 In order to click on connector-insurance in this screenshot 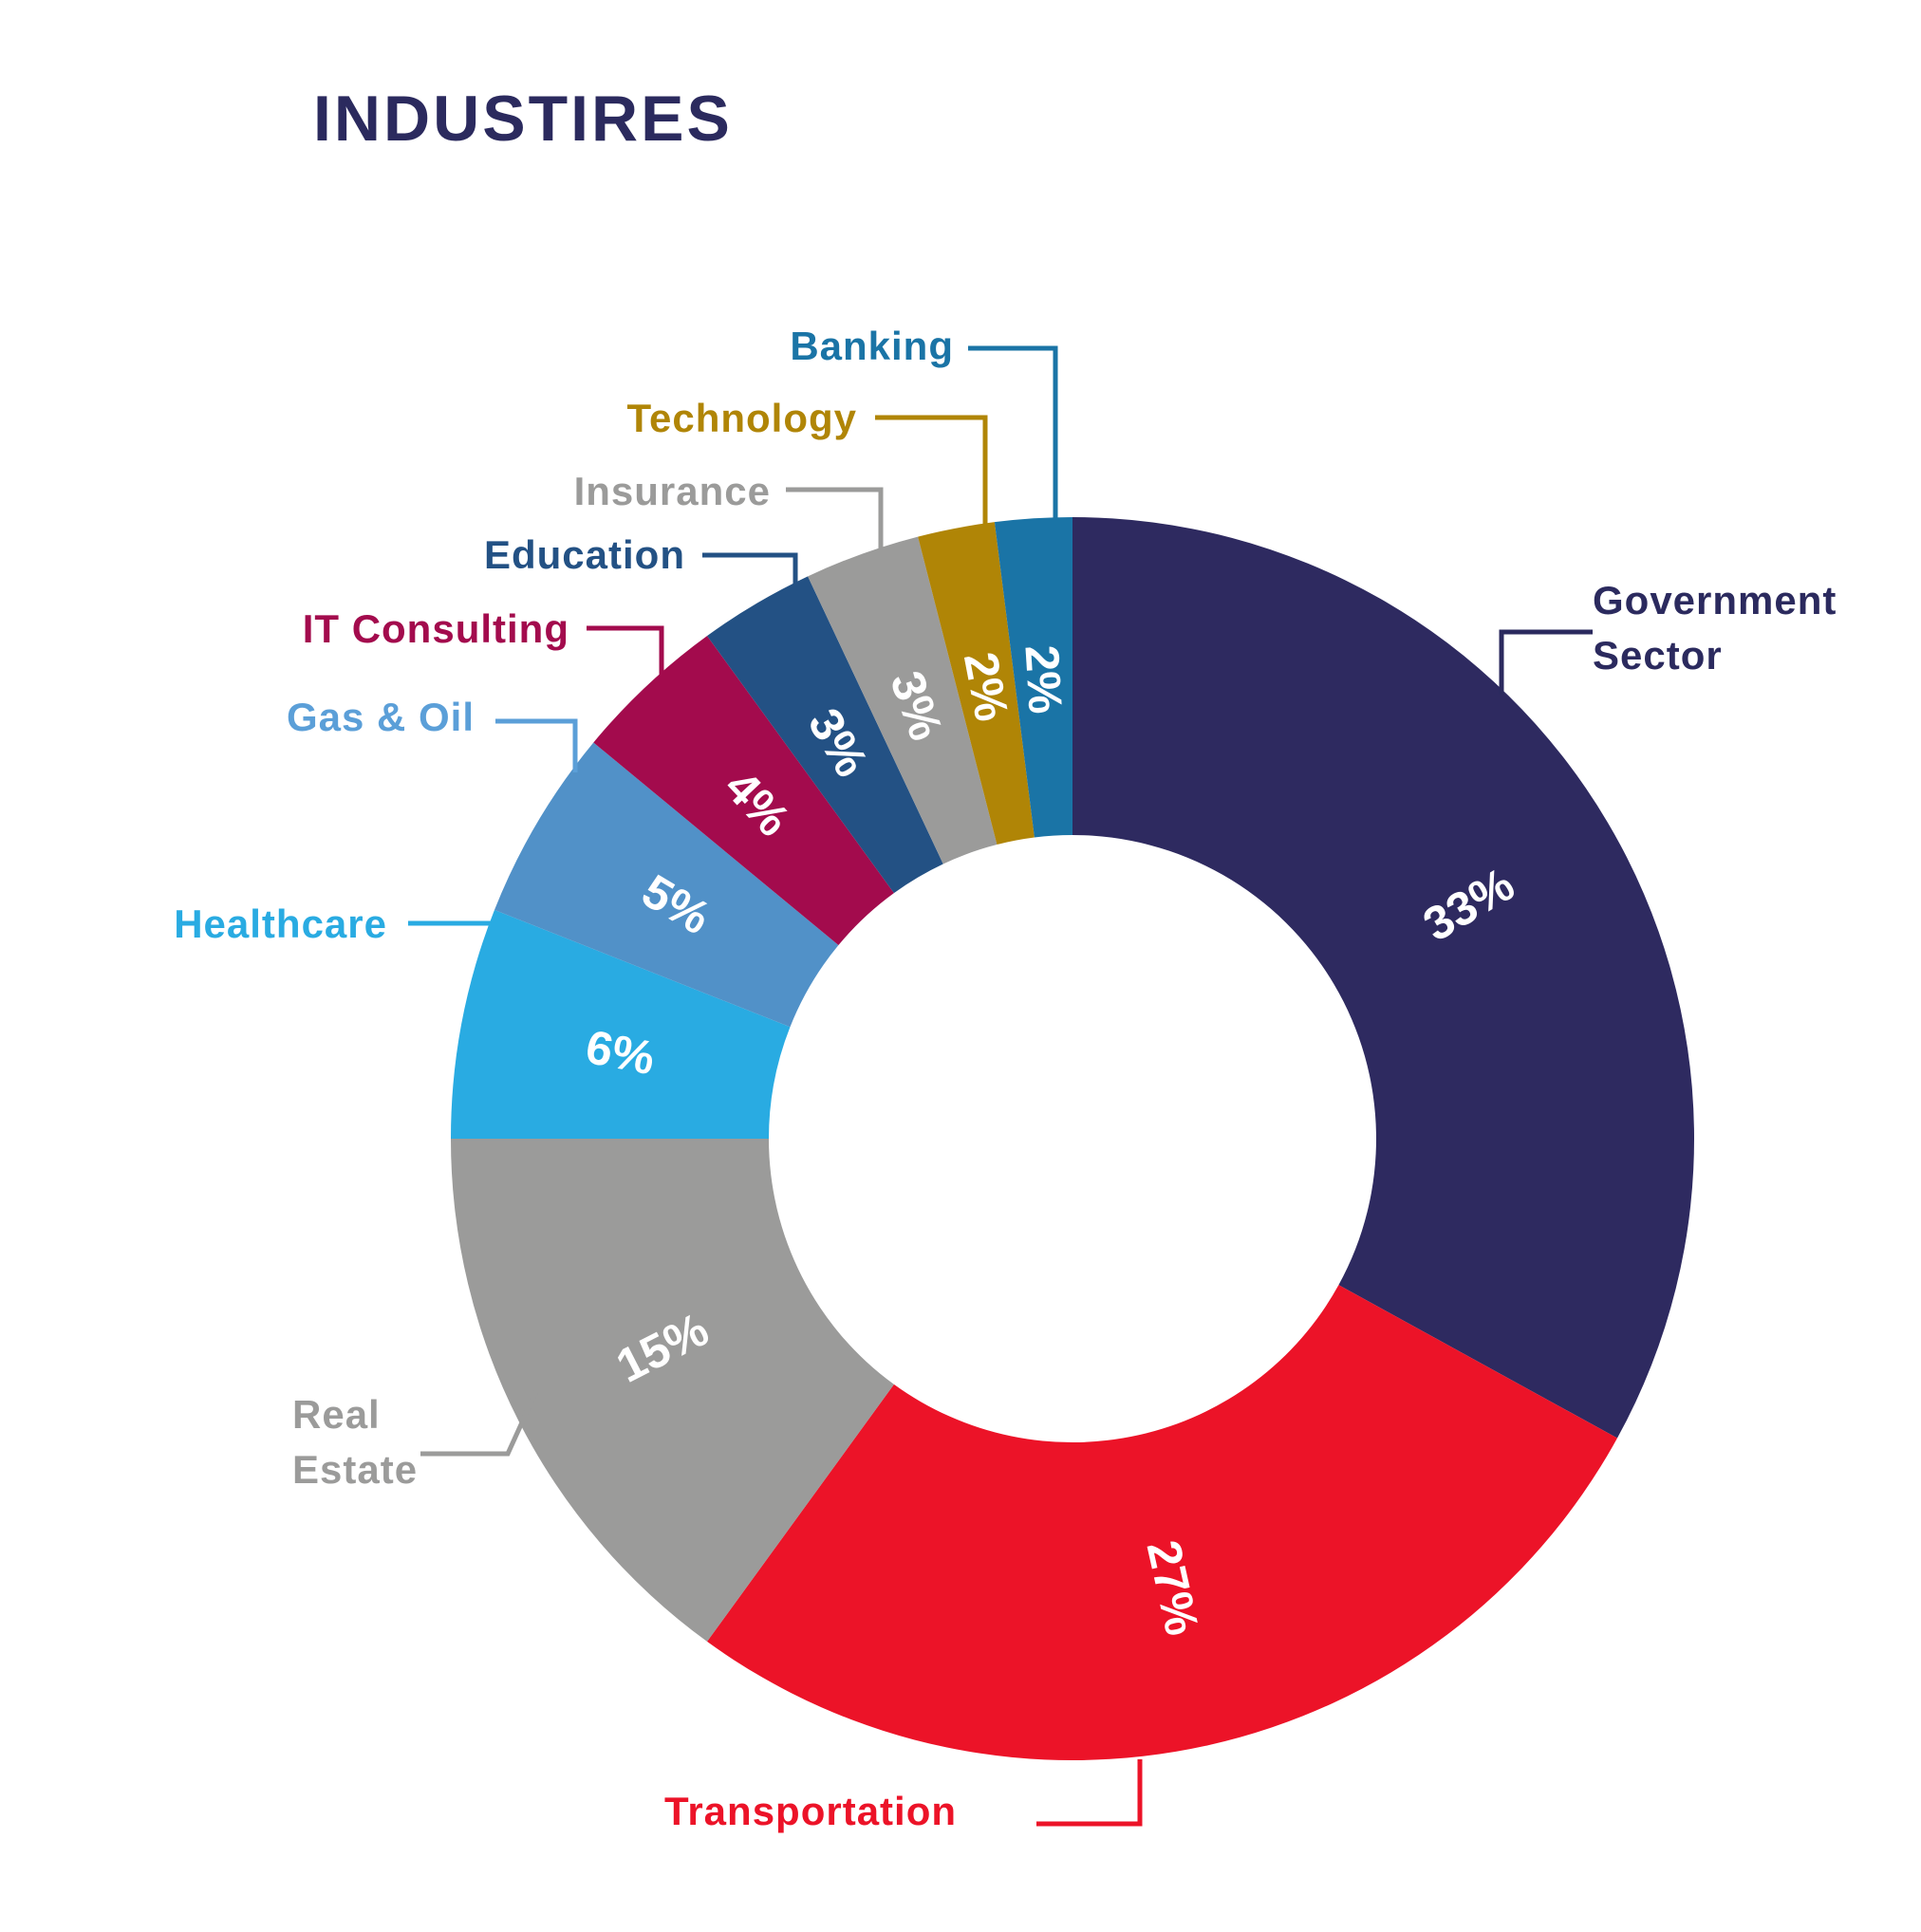, I will do `click(835, 525)`.